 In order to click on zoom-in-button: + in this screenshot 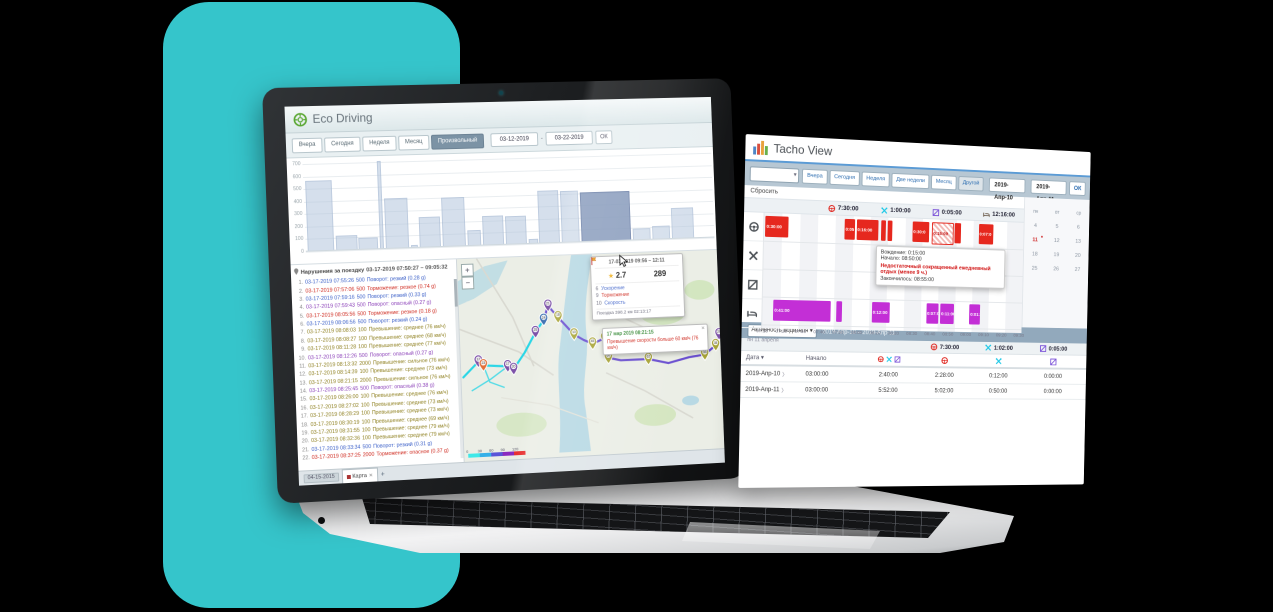, I will do `click(467, 270)`.